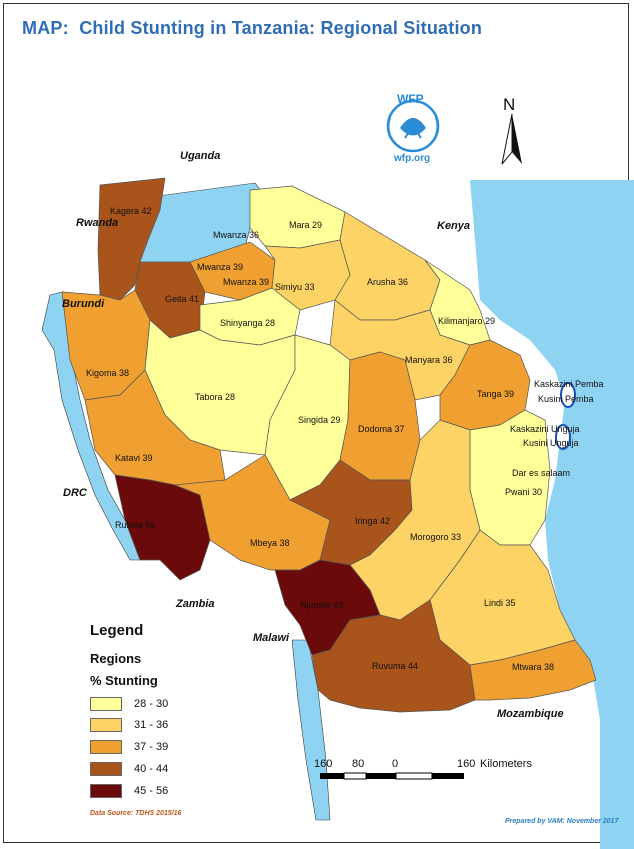 The width and height of the screenshot is (634, 849). I want to click on north-arrow-icon, so click(511, 139).